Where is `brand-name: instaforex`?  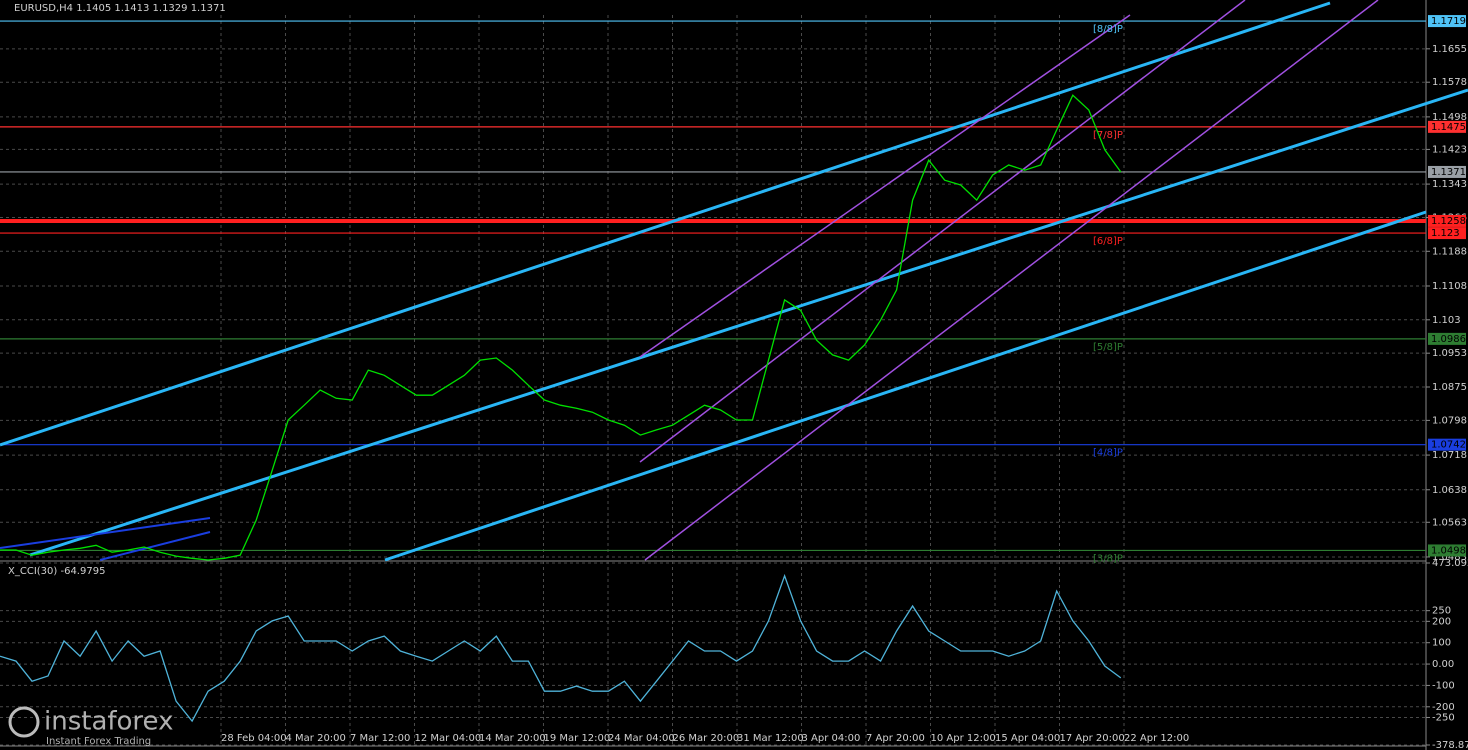 brand-name: instaforex is located at coordinates (108, 722).